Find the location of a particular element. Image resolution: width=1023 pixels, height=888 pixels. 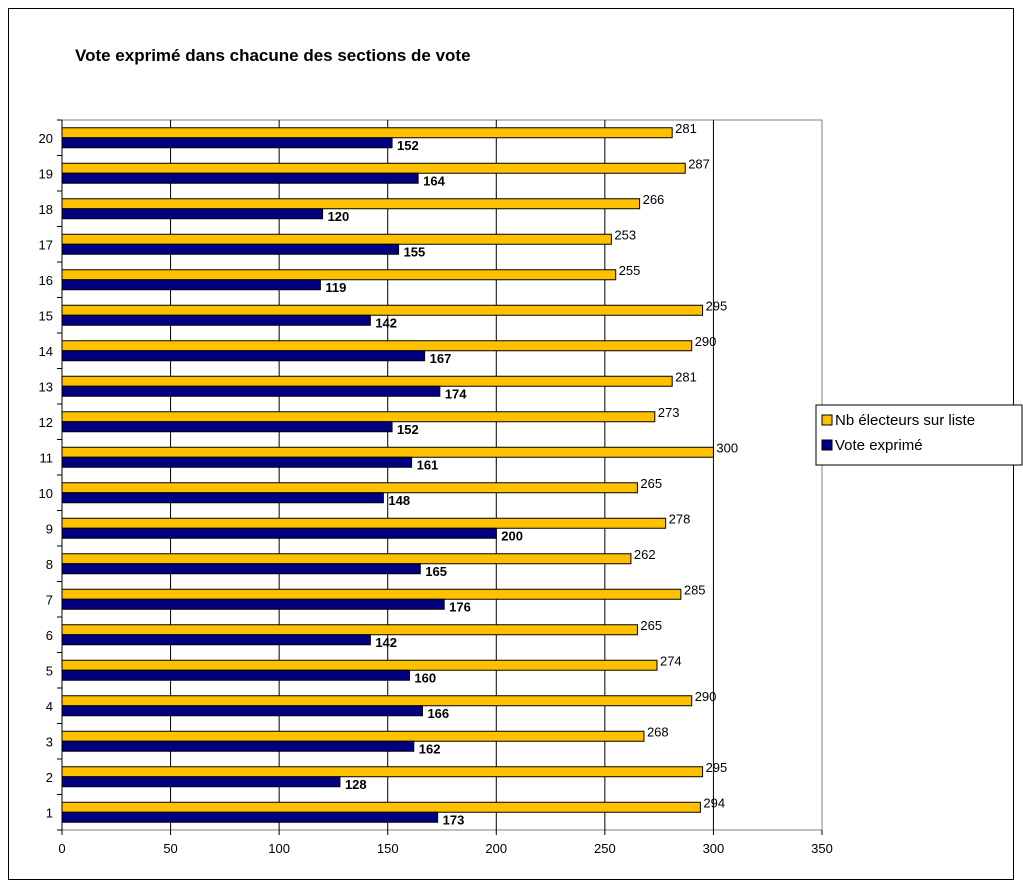

category-label: 1 is located at coordinates (49, 812).